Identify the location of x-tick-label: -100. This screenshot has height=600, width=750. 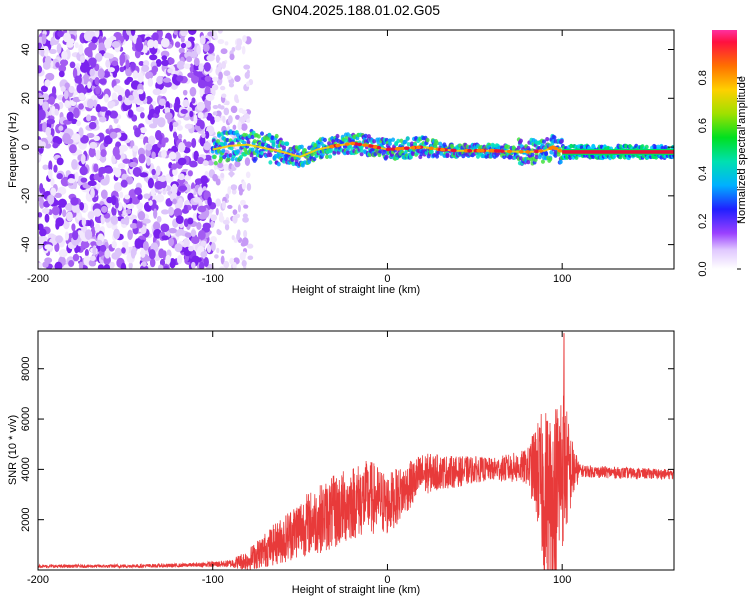
(213, 279).